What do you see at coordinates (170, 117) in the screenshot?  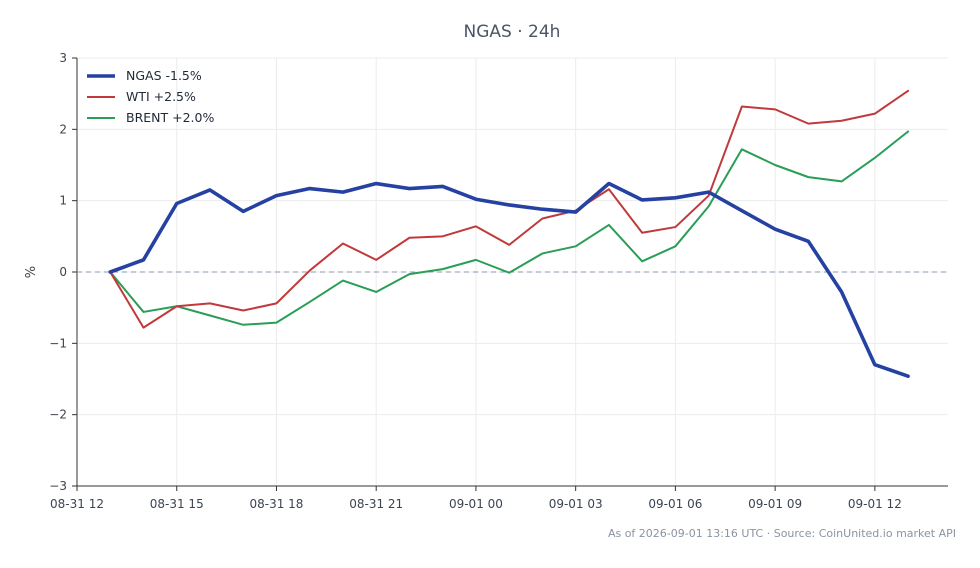 I see `legend-label: BRENT +2.0%` at bounding box center [170, 117].